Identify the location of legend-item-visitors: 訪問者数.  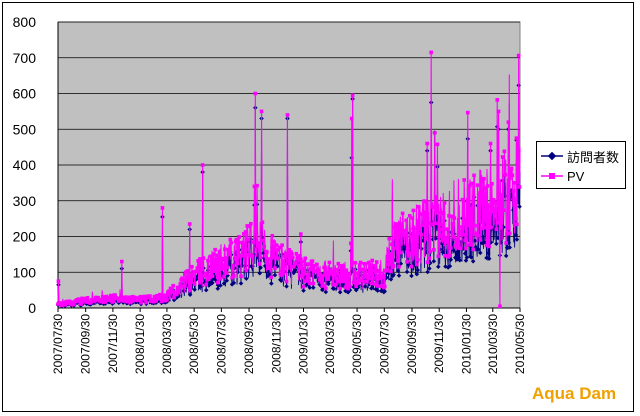
(580, 156).